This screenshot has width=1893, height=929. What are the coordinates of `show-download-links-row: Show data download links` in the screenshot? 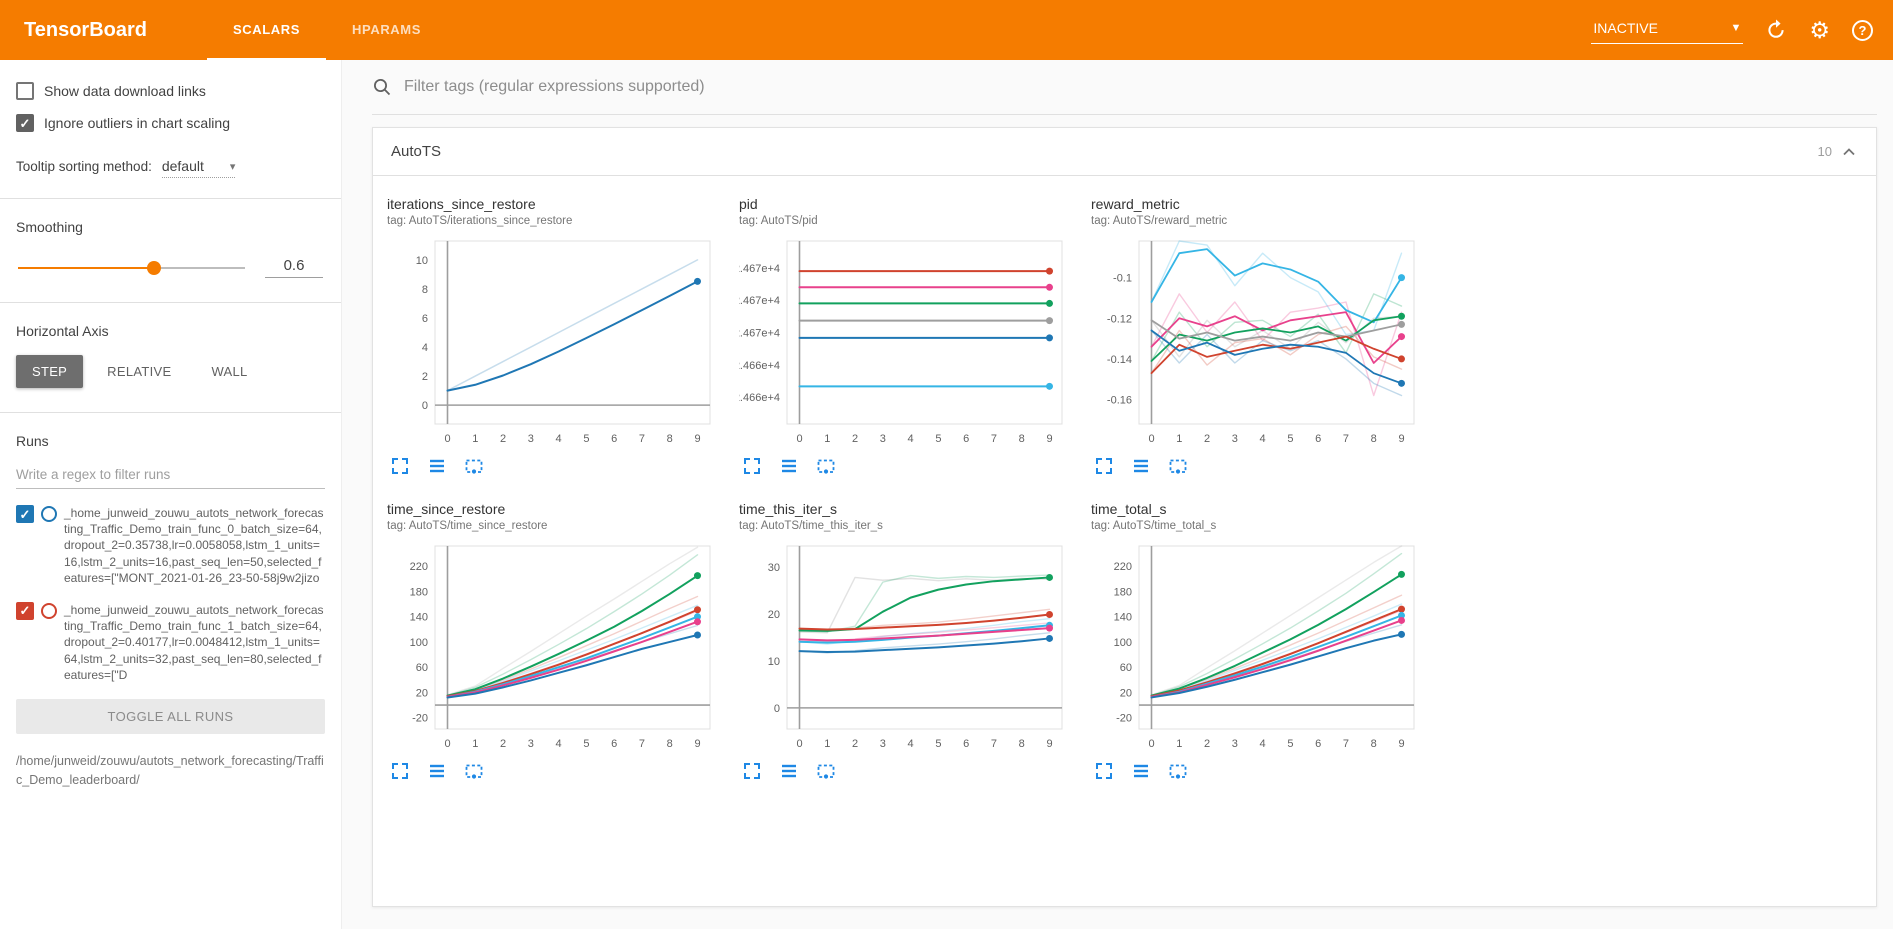 It's located at (170, 91).